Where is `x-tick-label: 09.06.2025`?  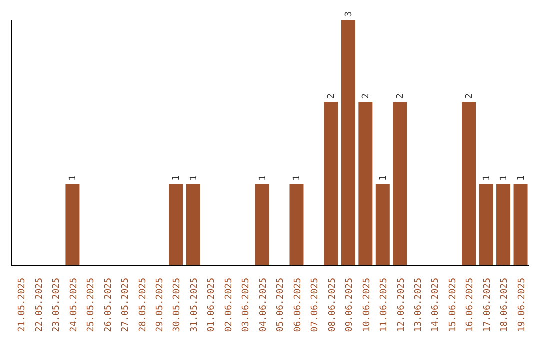 x-tick-label: 09.06.2025 is located at coordinates (350, 305).